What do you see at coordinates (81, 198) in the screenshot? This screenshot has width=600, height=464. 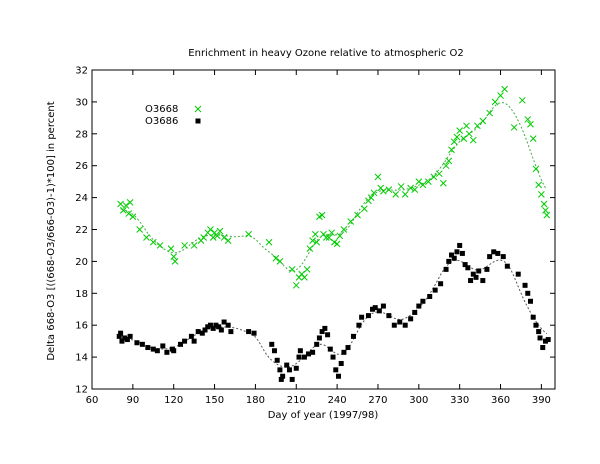 I see `y-tick-label: 24` at bounding box center [81, 198].